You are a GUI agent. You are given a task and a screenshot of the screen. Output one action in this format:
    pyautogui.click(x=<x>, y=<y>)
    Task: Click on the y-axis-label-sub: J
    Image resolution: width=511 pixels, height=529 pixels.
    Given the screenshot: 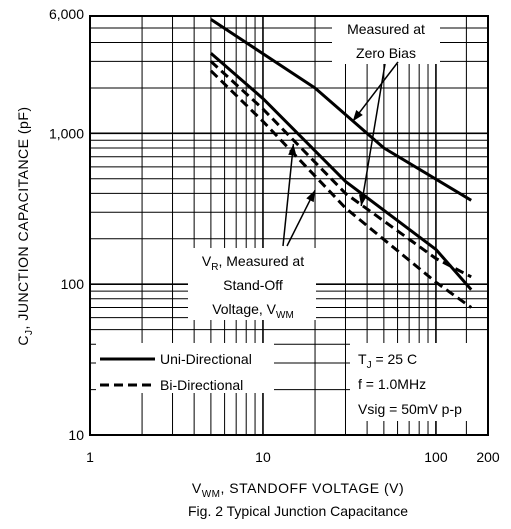 What is the action you would take?
    pyautogui.click(x=29, y=332)
    